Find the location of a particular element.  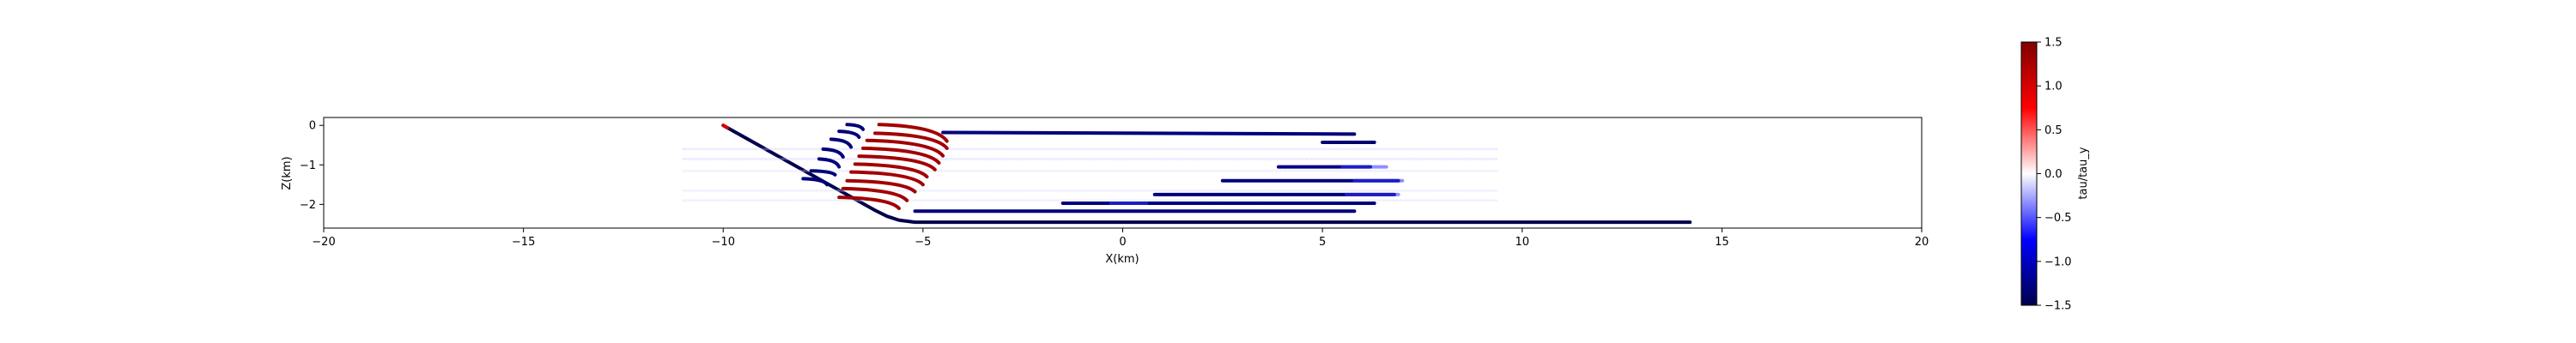

x-tick-label: 20 is located at coordinates (1922, 243).